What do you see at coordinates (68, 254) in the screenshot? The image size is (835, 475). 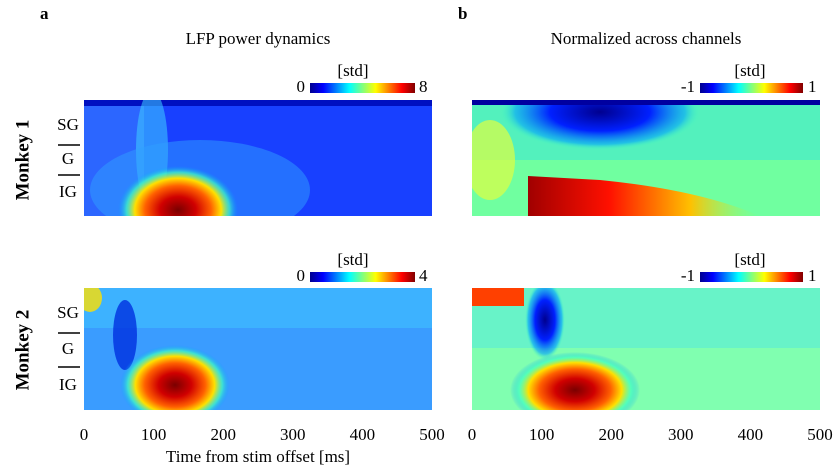 I see `layer-labels: SG G IG SG G IG` at bounding box center [68, 254].